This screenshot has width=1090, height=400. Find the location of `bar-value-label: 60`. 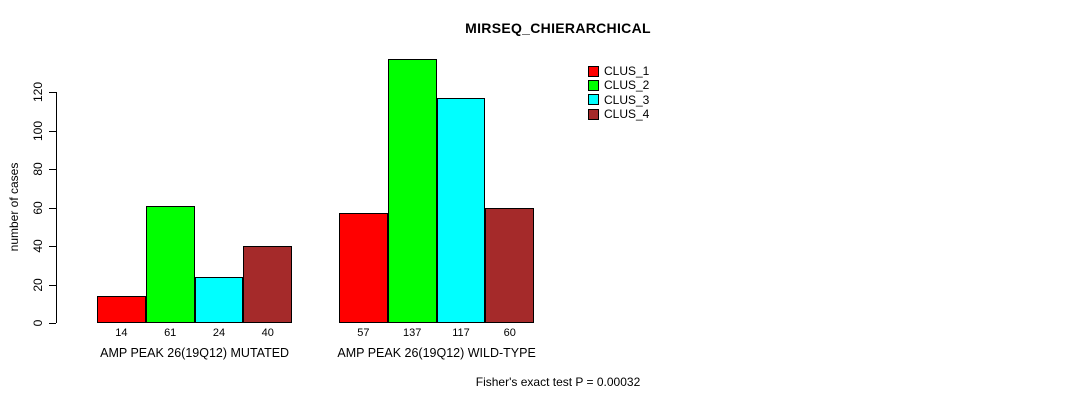

bar-value-label: 60 is located at coordinates (509, 333).